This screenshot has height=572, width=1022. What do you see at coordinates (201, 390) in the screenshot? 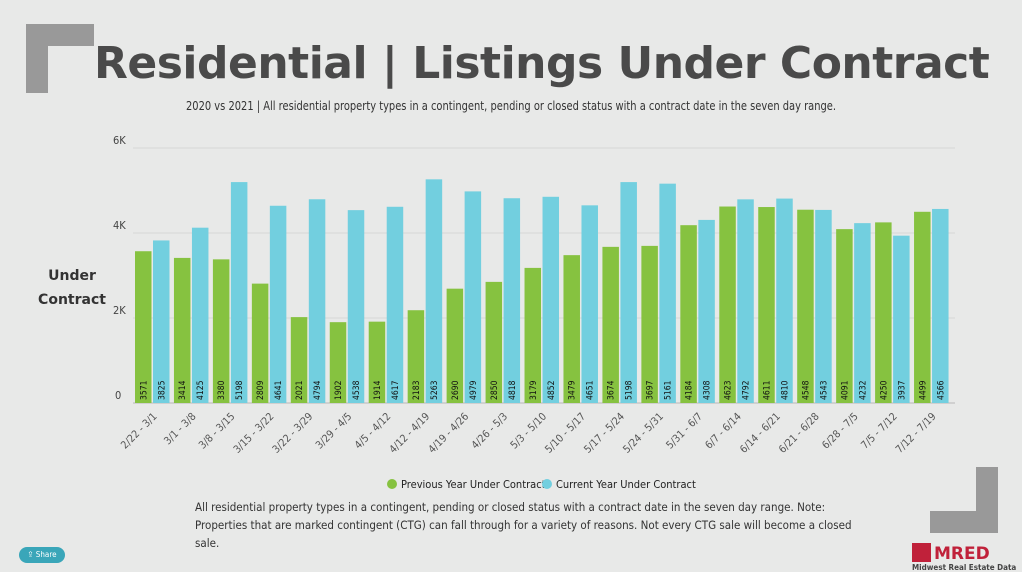
I see `data-label: 4125` at bounding box center [201, 390].